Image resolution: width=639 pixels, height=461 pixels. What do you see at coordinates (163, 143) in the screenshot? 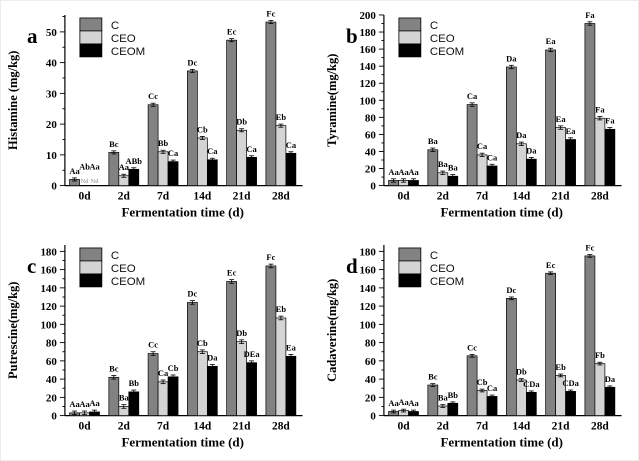
I see `sig-label: Bb` at bounding box center [163, 143].